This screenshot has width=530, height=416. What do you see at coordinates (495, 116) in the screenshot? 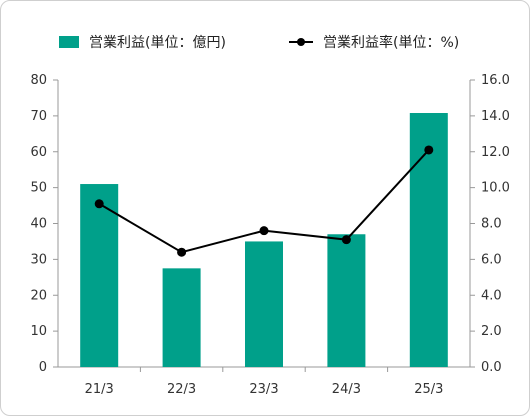
I see `y-right-tick-label: 14.0` at bounding box center [495, 116].